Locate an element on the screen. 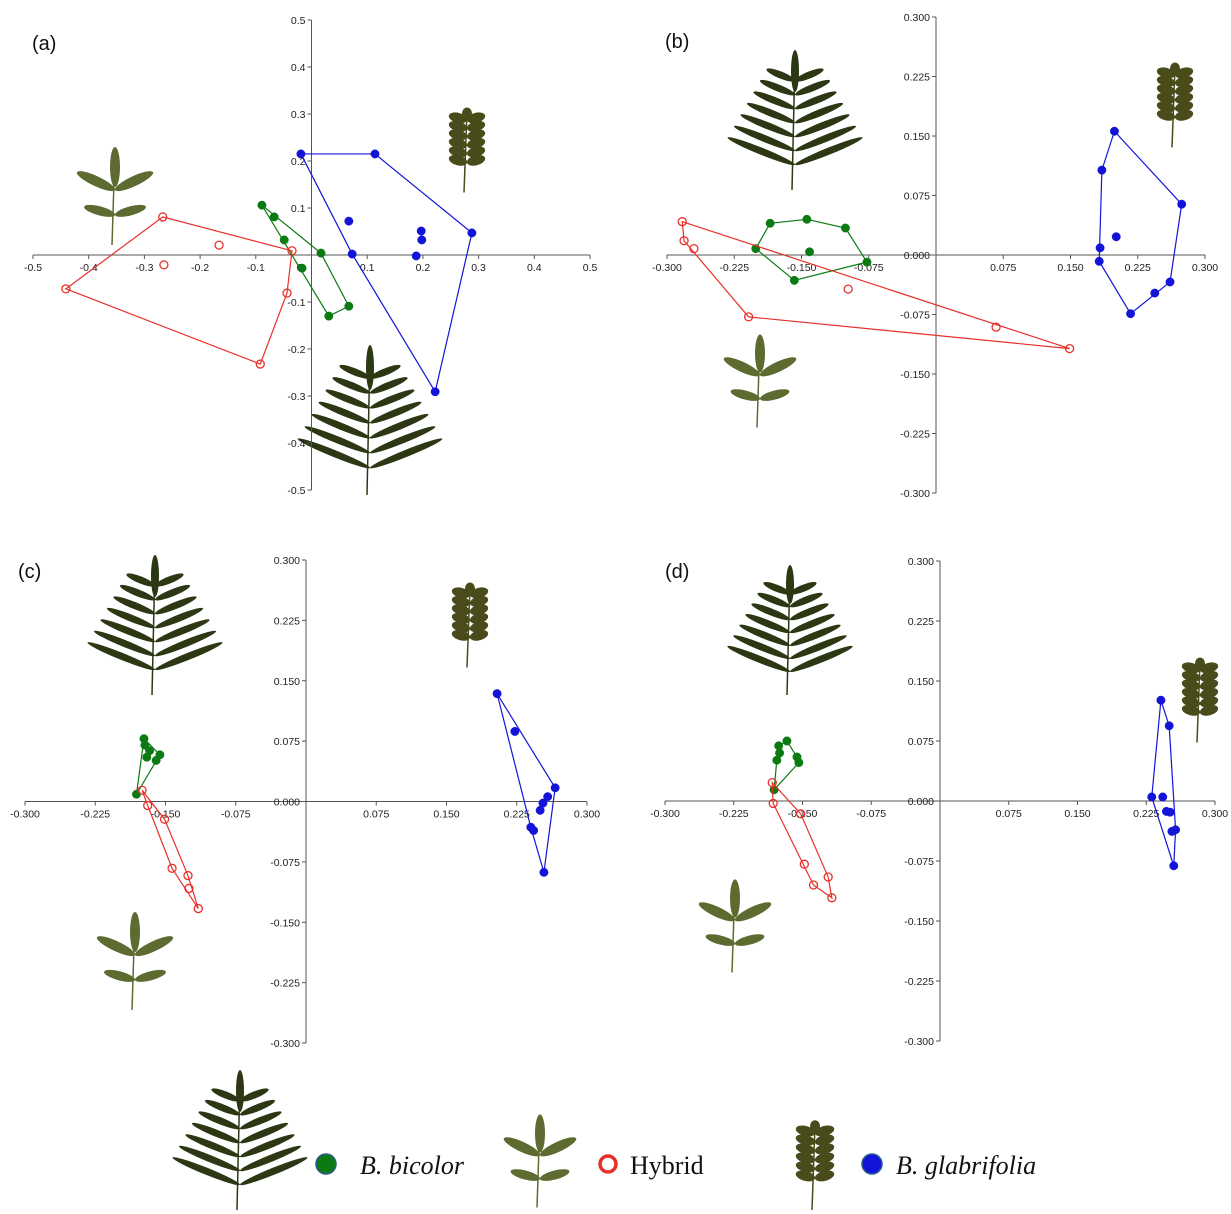  y-tick-label: 0.3 is located at coordinates (298, 115).